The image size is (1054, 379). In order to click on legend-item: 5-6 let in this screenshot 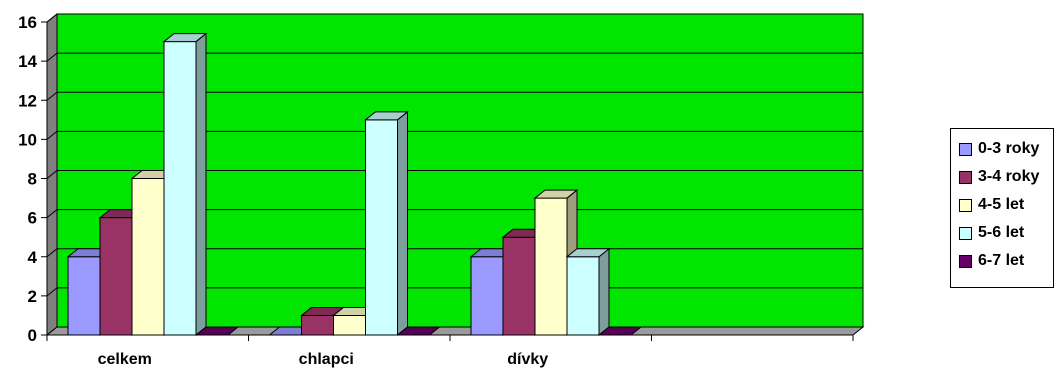, I will do `click(991, 233)`.